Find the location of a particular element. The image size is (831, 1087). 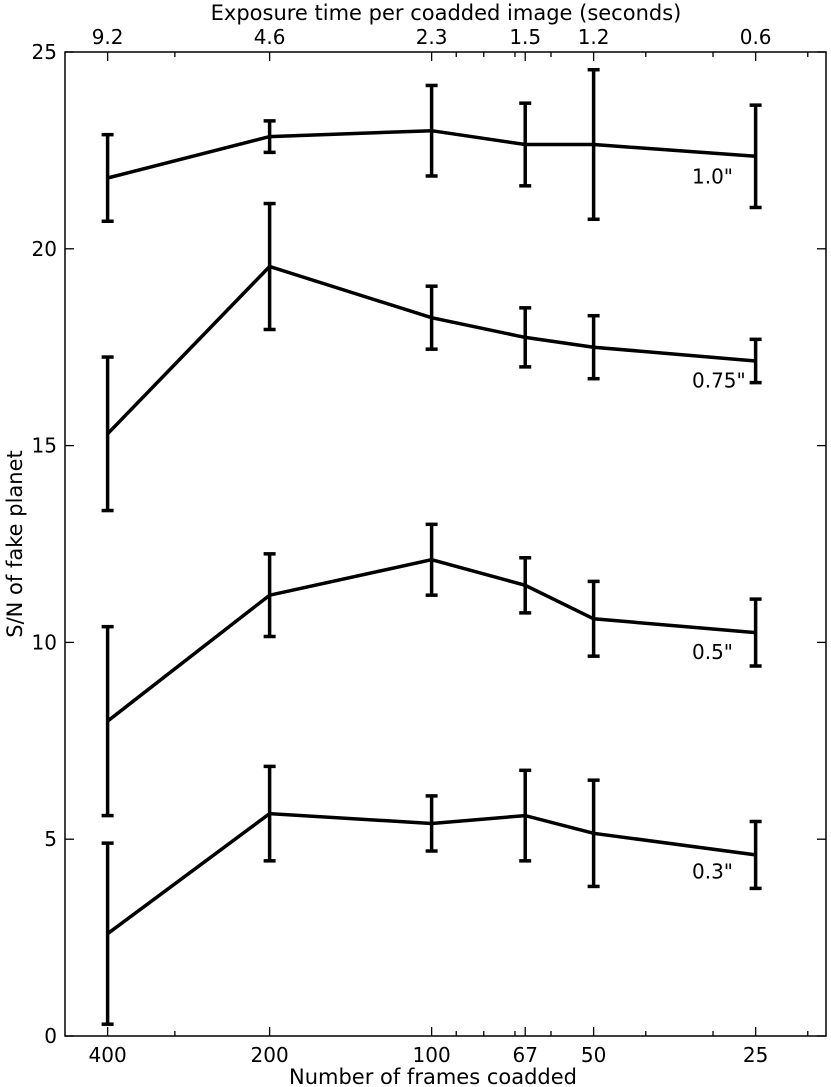

y-axis-title: S/N of fake planet is located at coordinates (15, 543).